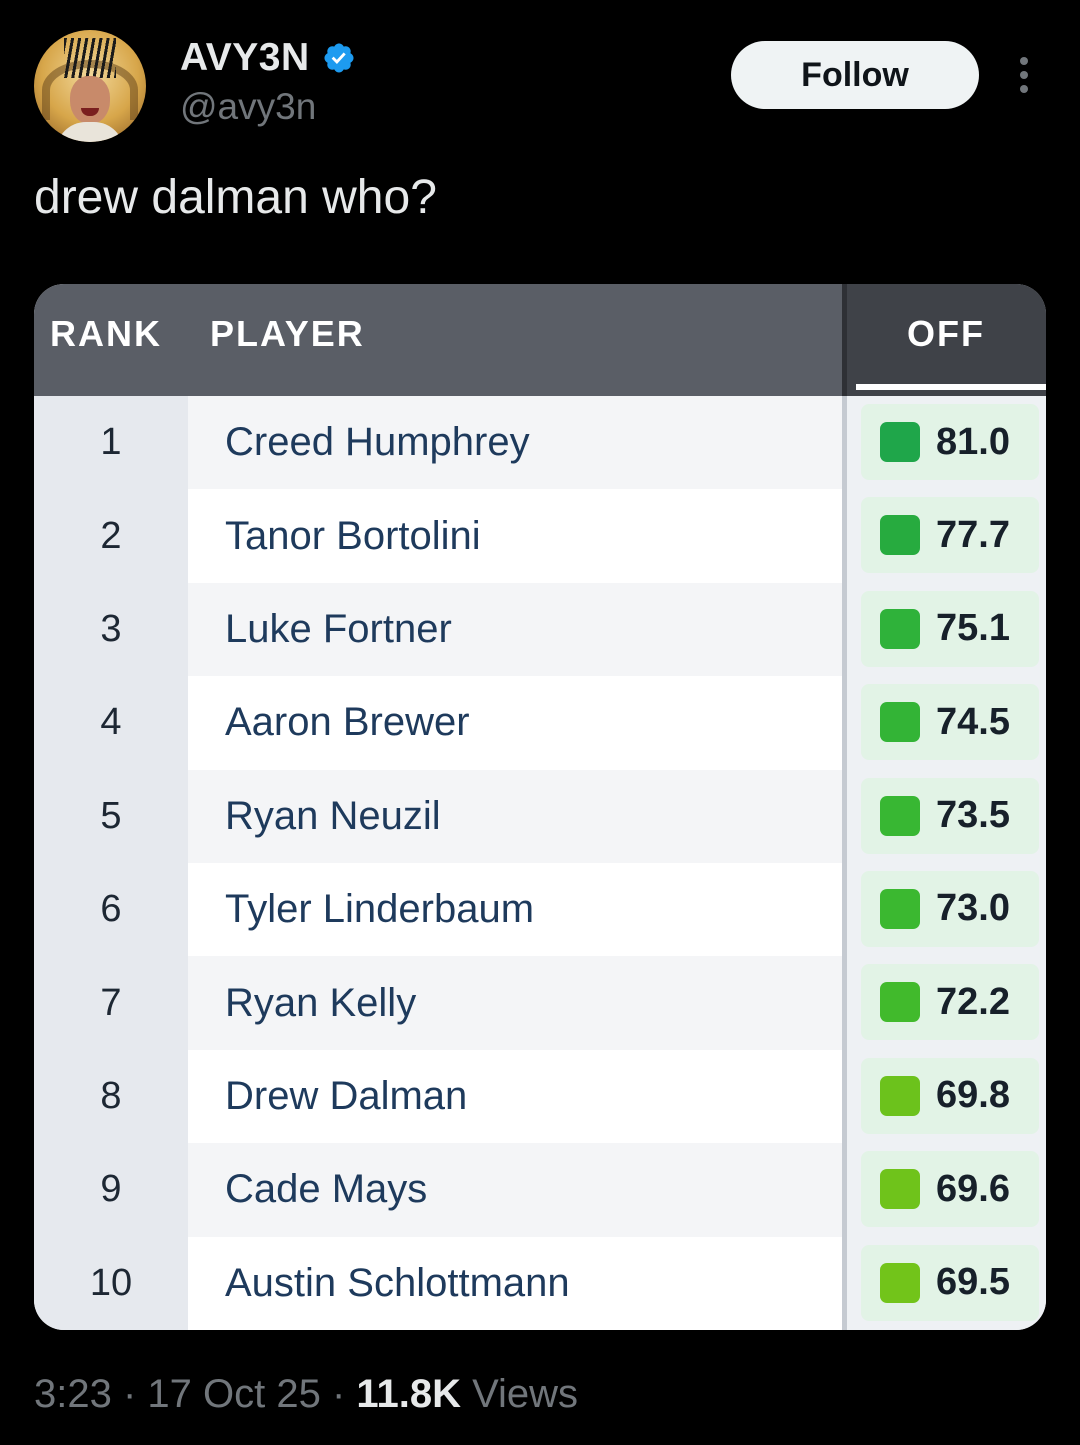 The width and height of the screenshot is (1080, 1445). I want to click on table-row: 9 Cade Mays 69.6, so click(540, 1190).